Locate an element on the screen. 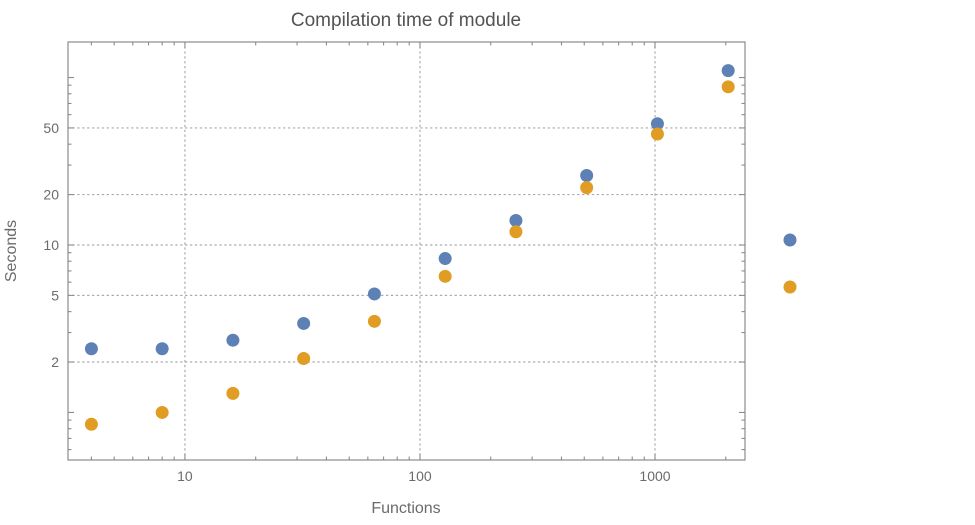 Image resolution: width=975 pixels, height=525 pixels. x-tick-label: 10 is located at coordinates (185, 476).